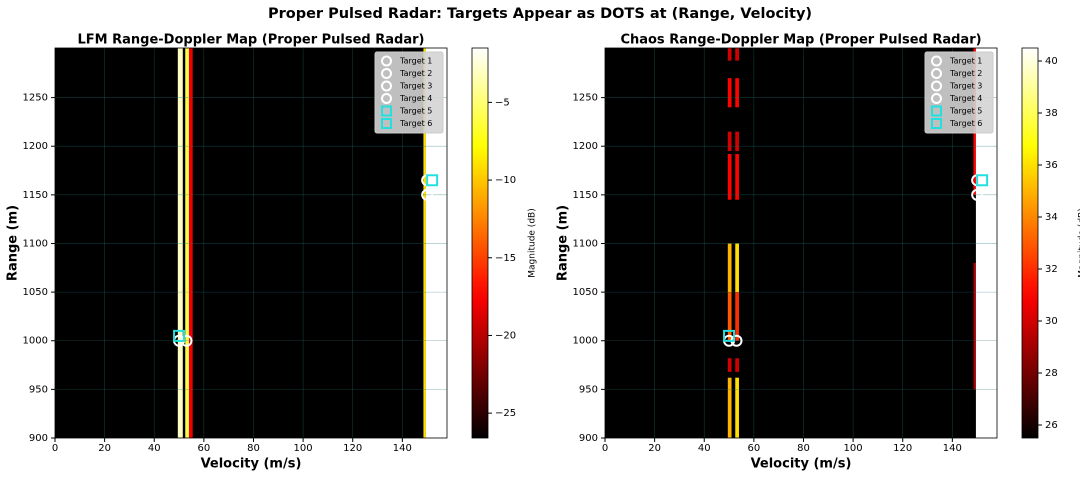 This screenshot has width=1080, height=478. I want to click on colorbar-tick-label: 34, so click(1051, 217).